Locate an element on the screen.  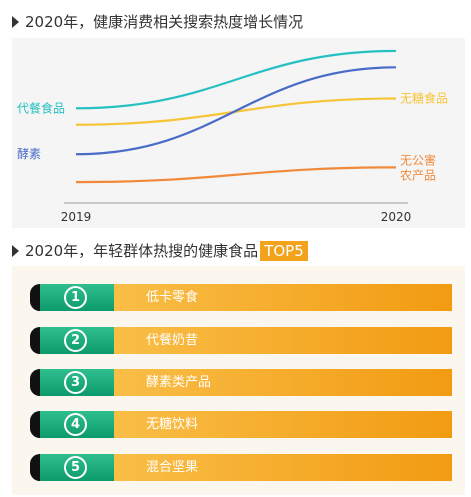
ranking-item: 5 混合坚果 is located at coordinates (241, 467).